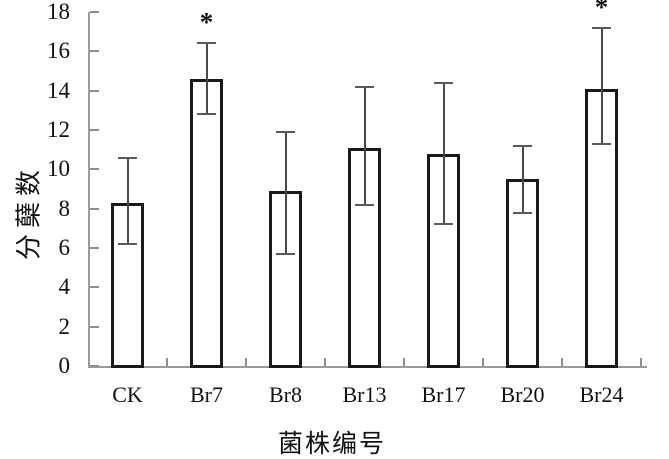 This screenshot has height=459, width=669. What do you see at coordinates (206, 394) in the screenshot?
I see `category-label: Br7` at bounding box center [206, 394].